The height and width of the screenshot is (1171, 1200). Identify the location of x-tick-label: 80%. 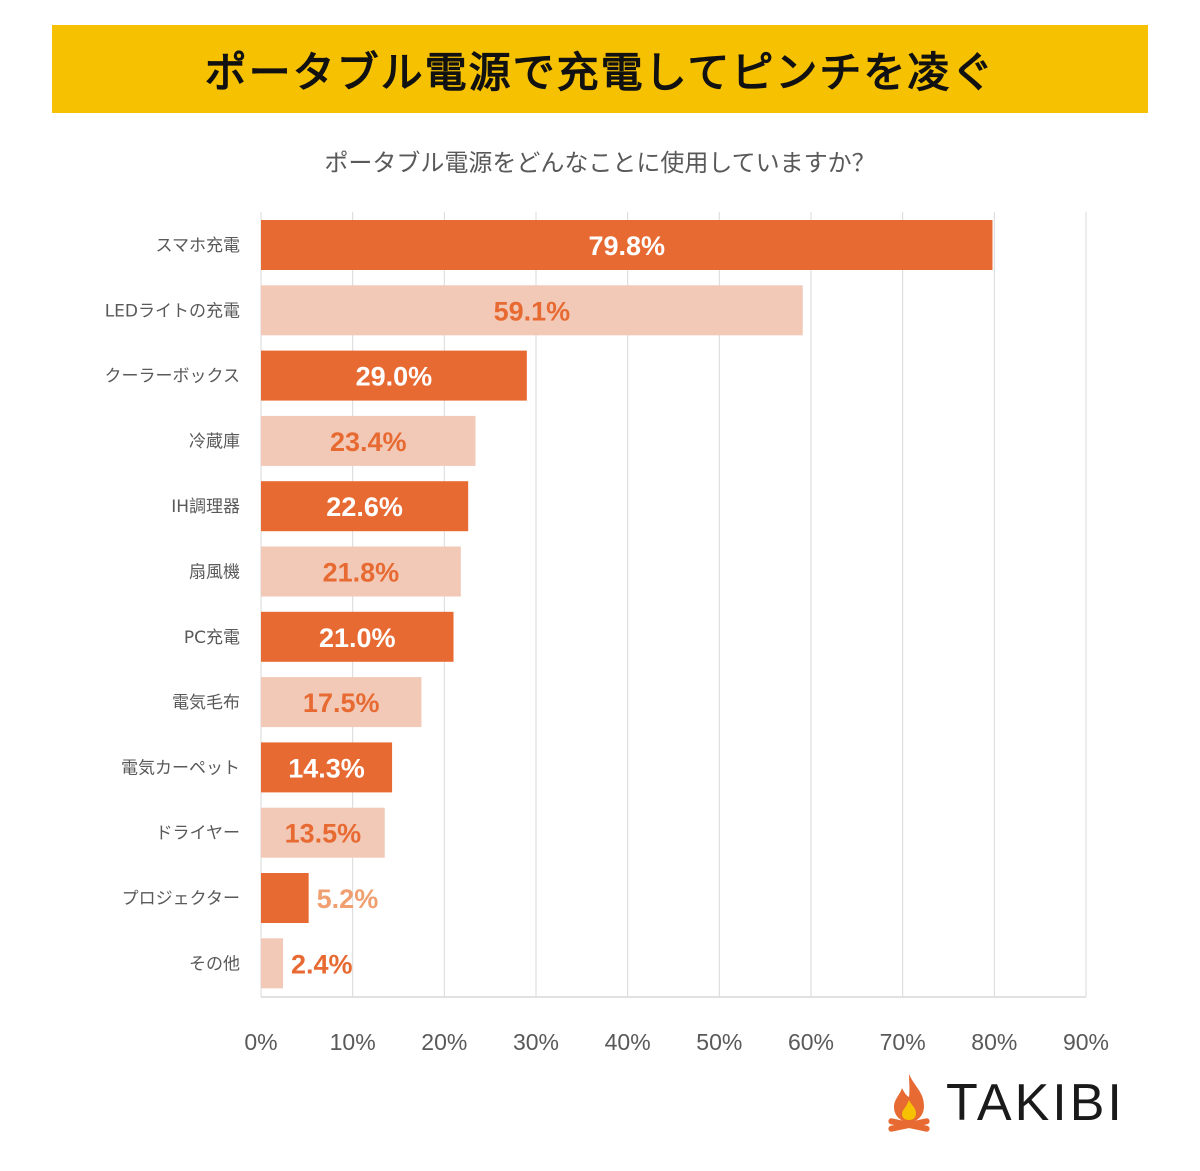
(994, 1042).